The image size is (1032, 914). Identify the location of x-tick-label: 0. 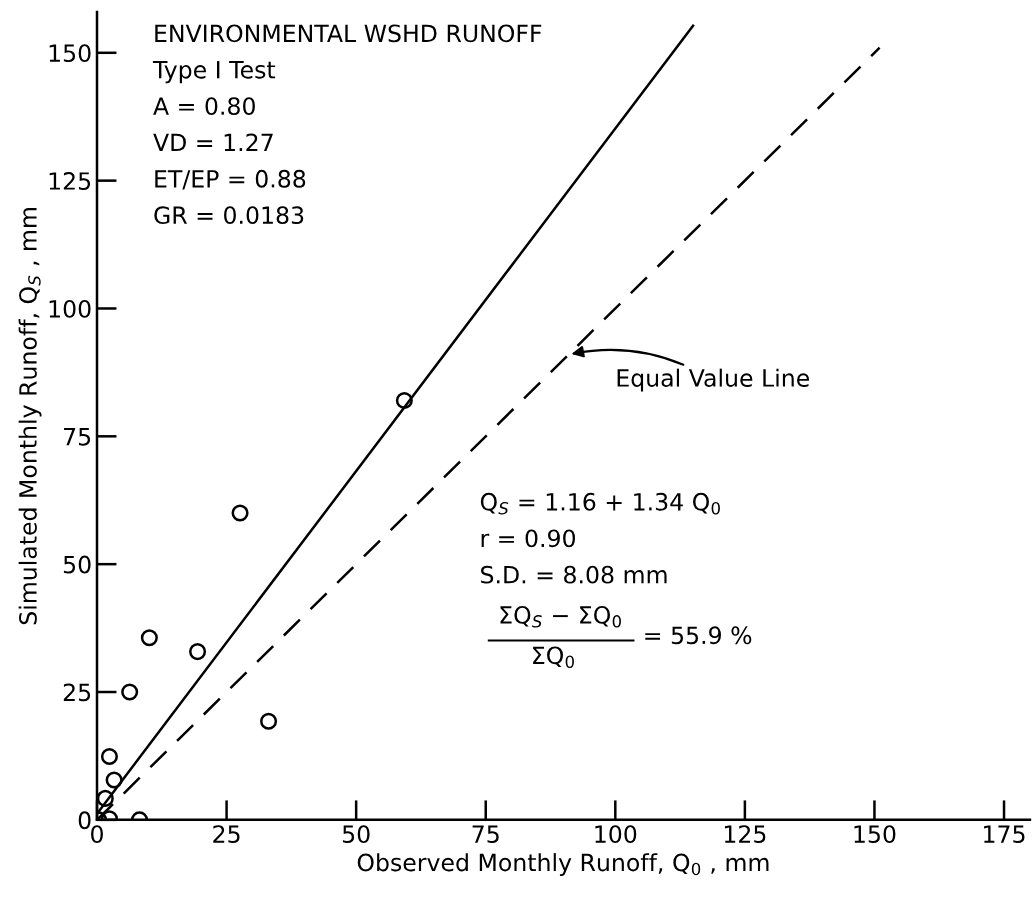
(97, 834).